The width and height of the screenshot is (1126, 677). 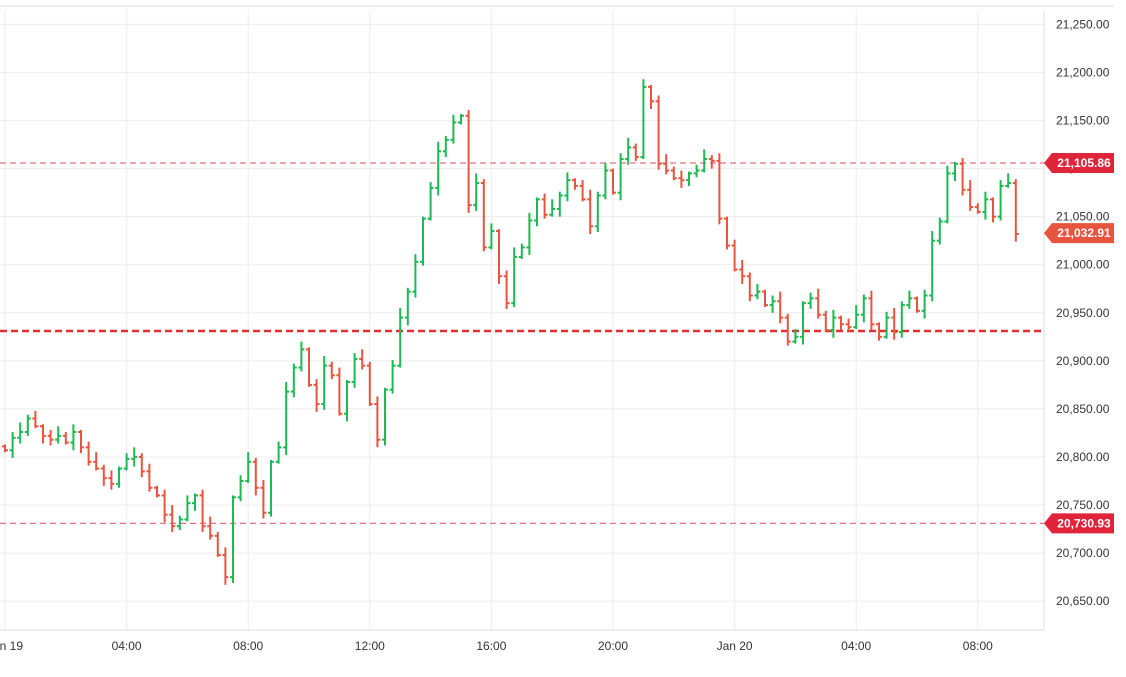 I want to click on y-tick-label: 21,250.00, so click(x=1083, y=24).